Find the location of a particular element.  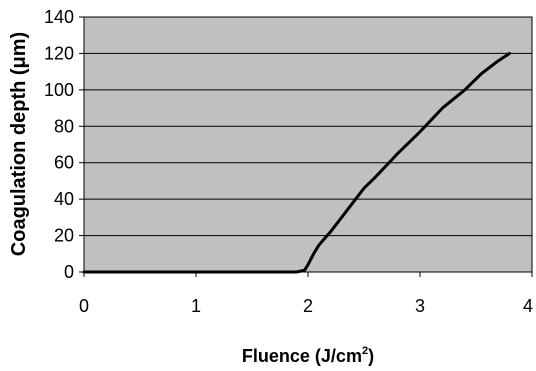

x-tick-label-3: 3 is located at coordinates (420, 306).